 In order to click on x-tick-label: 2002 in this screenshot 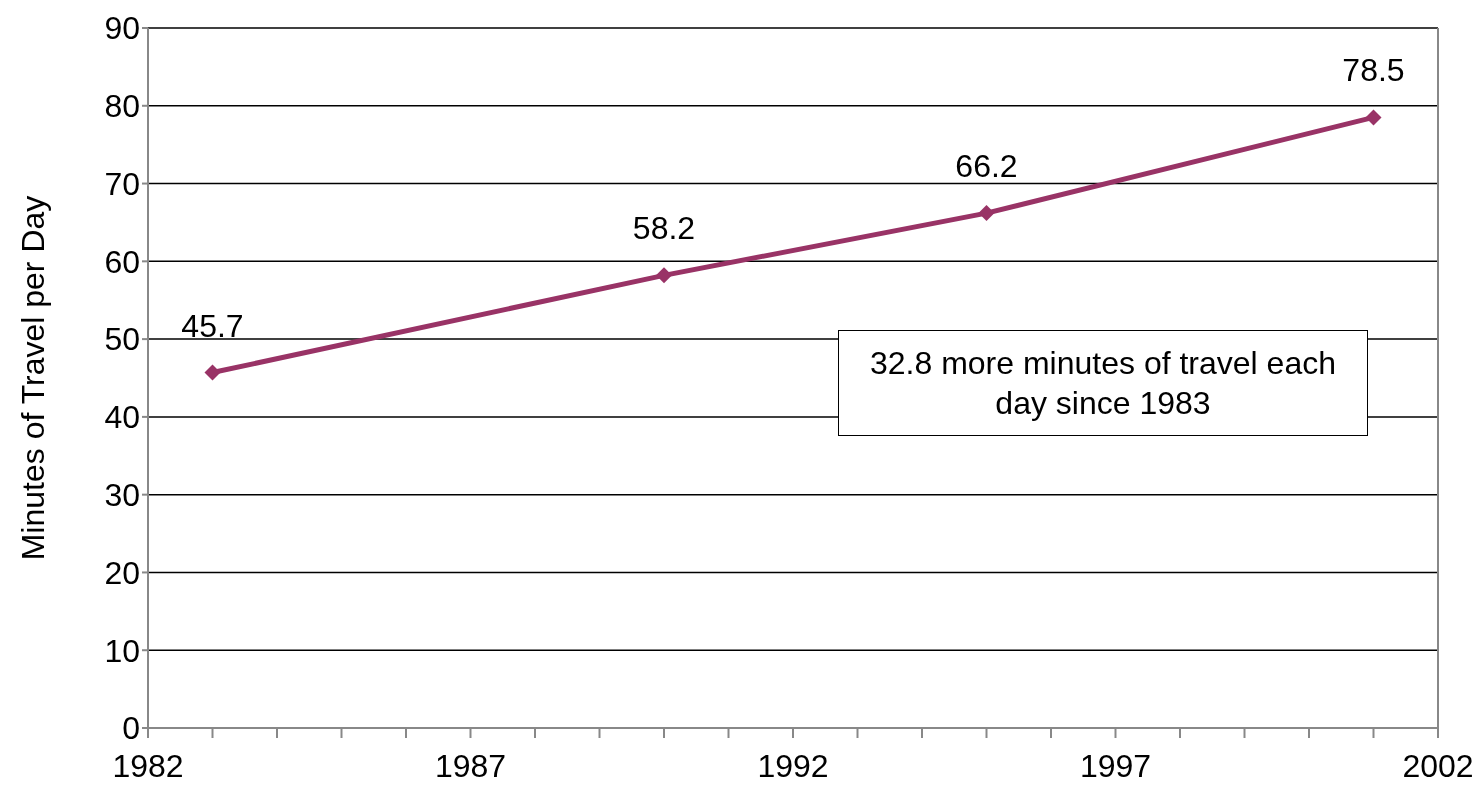, I will do `click(1438, 765)`.